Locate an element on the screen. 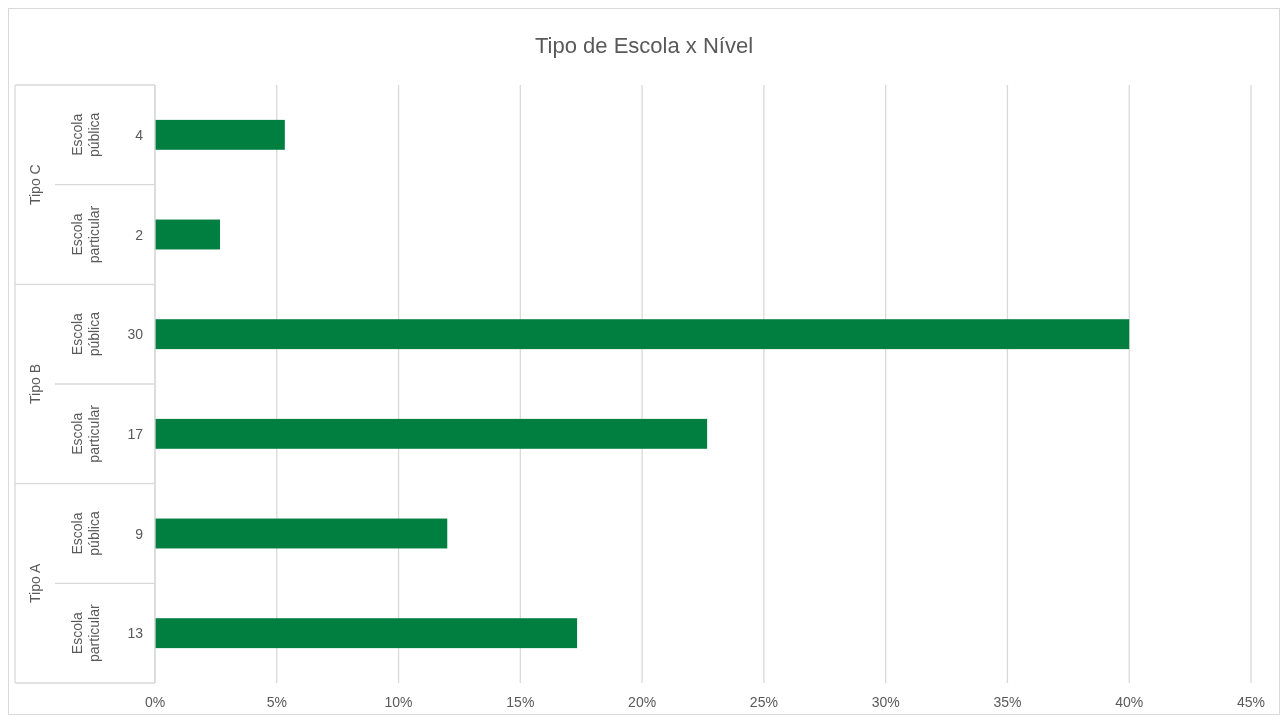 The width and height of the screenshot is (1288, 723). y-tick-label: 13 is located at coordinates (135, 633).